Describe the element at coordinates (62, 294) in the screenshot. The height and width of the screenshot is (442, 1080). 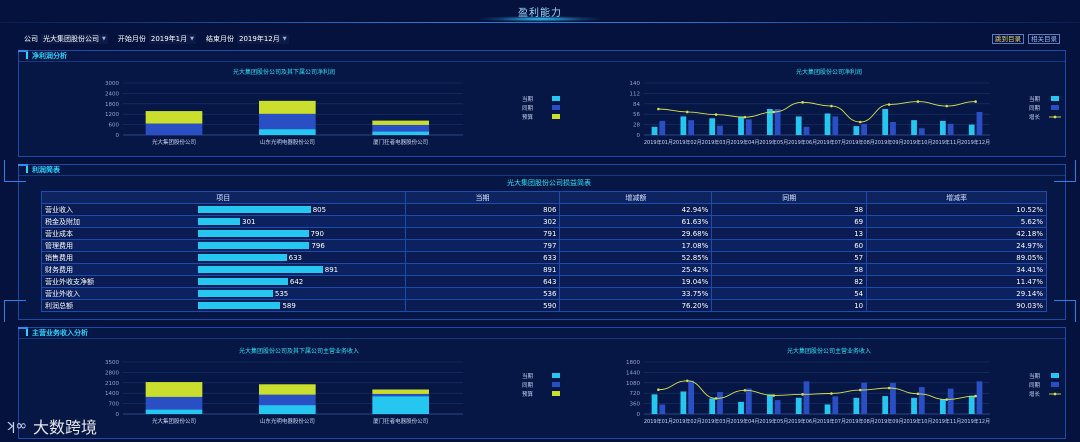
I see `row-label: 营业外收入` at that location.